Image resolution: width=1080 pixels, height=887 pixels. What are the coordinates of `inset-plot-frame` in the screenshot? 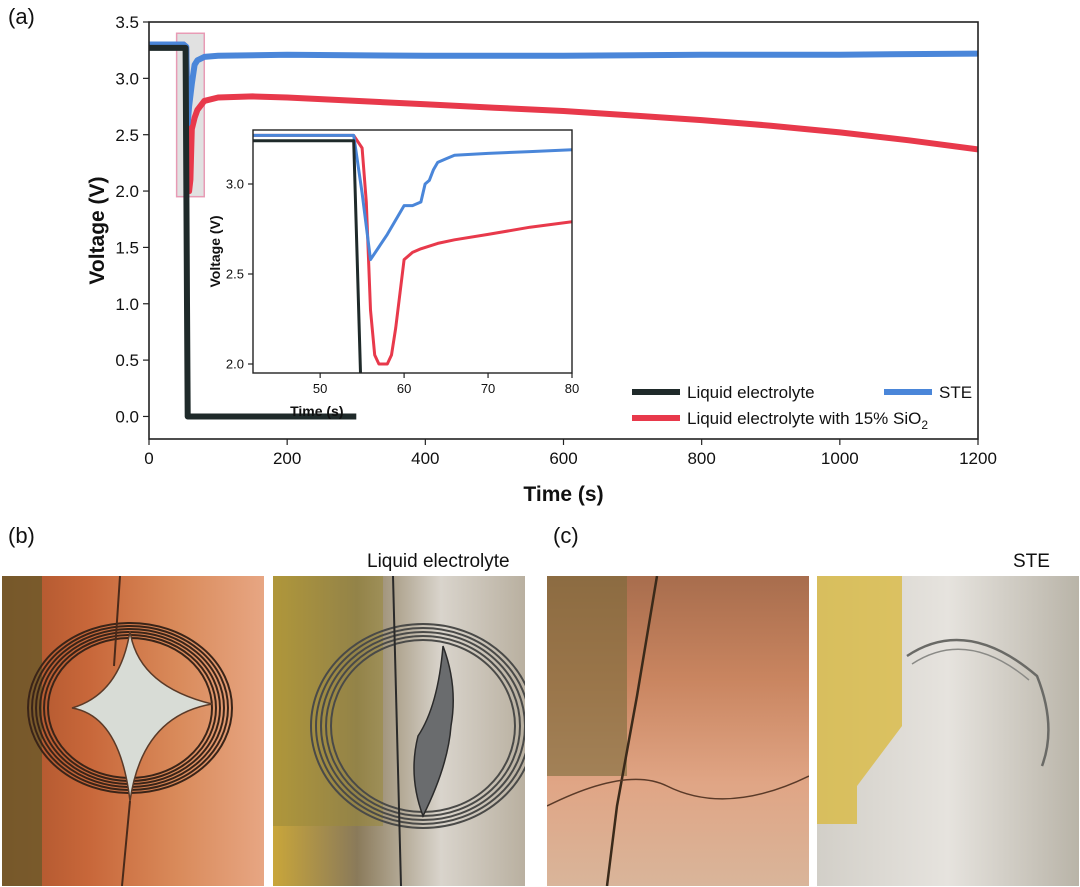 It's located at (412, 251).